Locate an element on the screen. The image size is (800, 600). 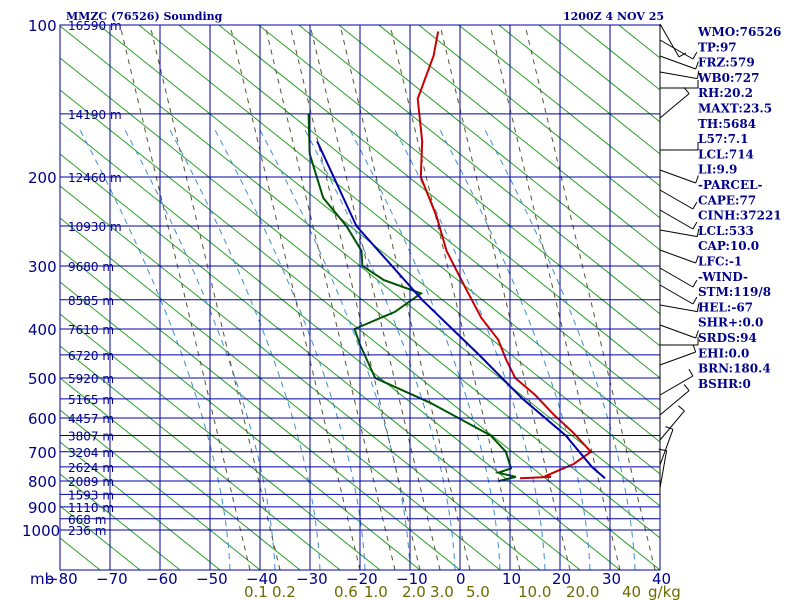
chart-title: MMZC (76526) Sounding is located at coordinates (144, 16).